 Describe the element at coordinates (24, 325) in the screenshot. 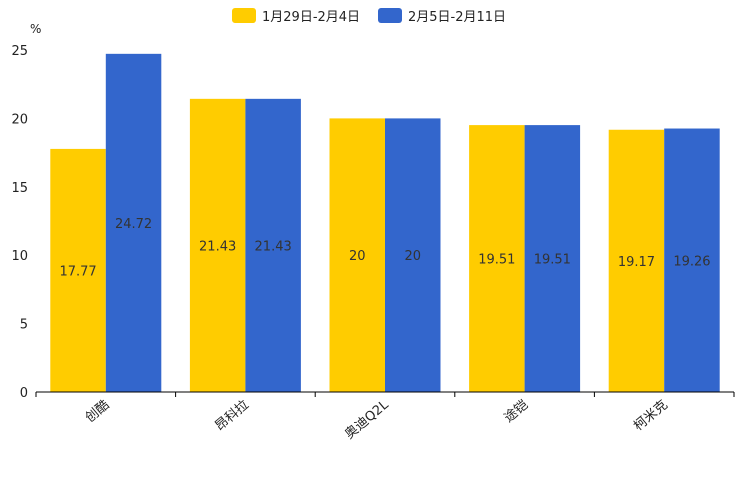

I see `y-tick-label: 5` at that location.